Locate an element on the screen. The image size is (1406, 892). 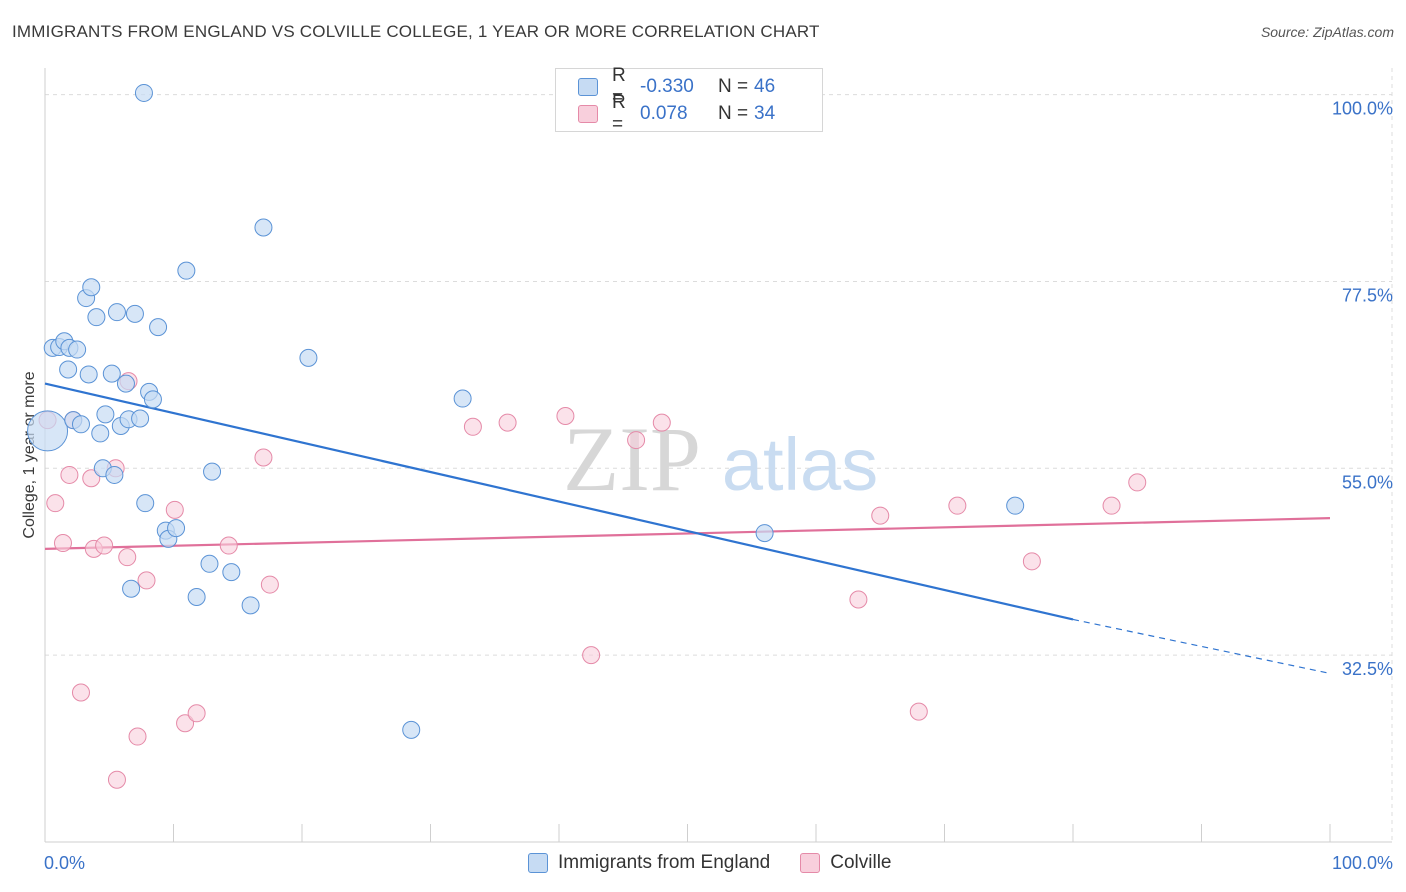
y-tick-label: 100.0% is located at coordinates (1362, 109).